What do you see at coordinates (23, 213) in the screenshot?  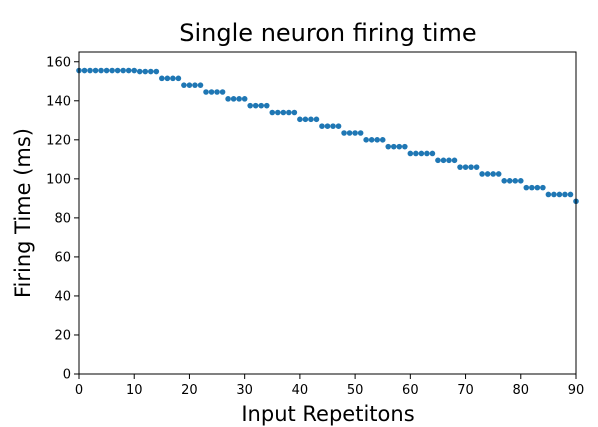 I see `y-axis-label: Firing Time (ms)` at bounding box center [23, 213].